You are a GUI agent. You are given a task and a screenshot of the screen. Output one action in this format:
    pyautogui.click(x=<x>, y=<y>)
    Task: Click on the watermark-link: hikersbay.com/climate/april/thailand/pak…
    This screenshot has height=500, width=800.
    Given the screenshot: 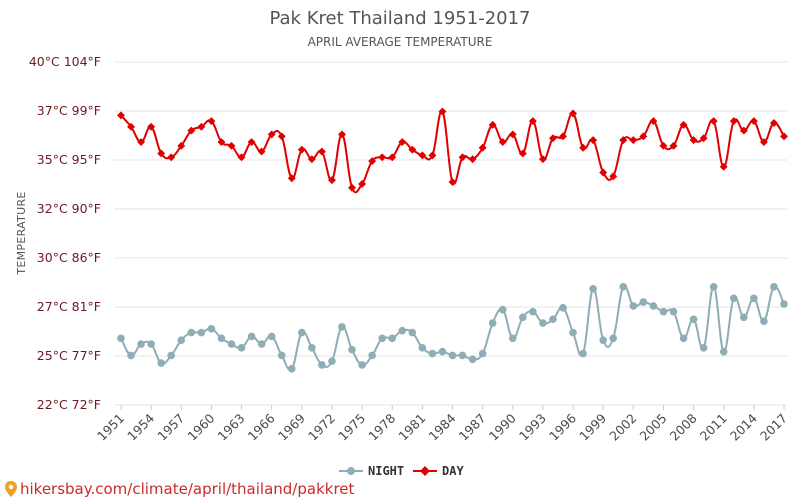 What is the action you would take?
    pyautogui.click(x=187, y=489)
    